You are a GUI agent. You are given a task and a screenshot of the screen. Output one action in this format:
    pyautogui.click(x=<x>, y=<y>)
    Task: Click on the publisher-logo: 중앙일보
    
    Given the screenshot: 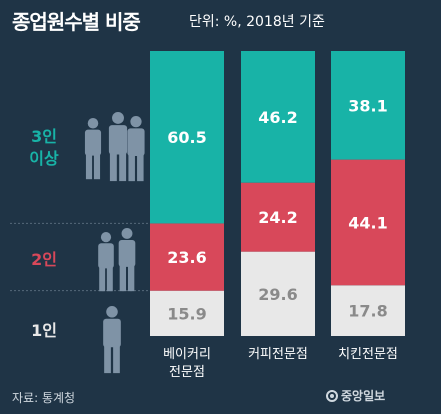 What is the action you would take?
    pyautogui.click(x=355, y=395)
    